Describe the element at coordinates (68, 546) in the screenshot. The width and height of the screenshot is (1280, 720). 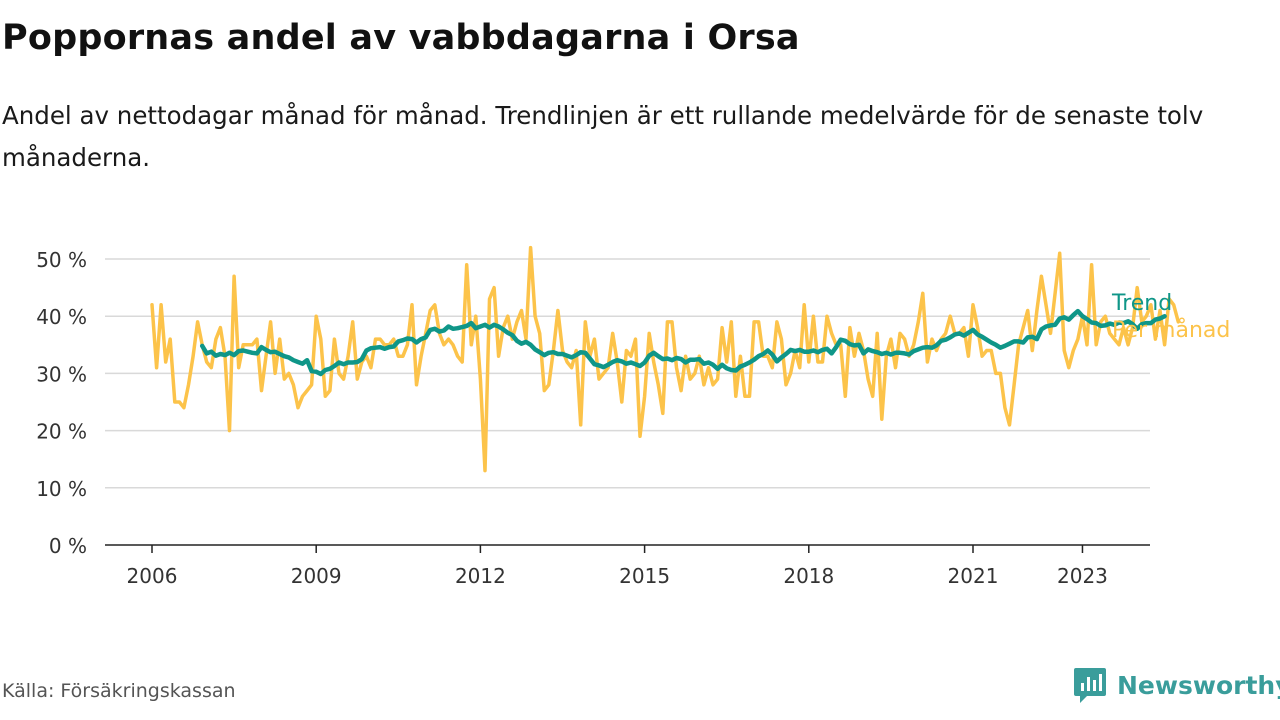
I see `y-tick-label: 0 %` at that location.